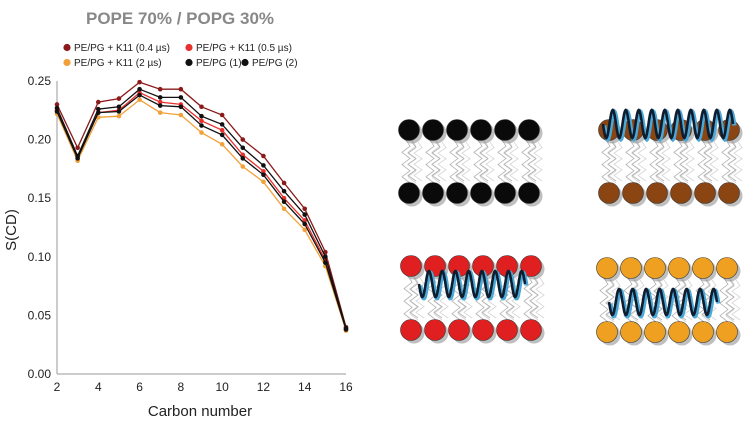 This screenshot has height=422, width=744. Describe the element at coordinates (305, 387) in the screenshot. I see `x-tick-label: 14` at that location.